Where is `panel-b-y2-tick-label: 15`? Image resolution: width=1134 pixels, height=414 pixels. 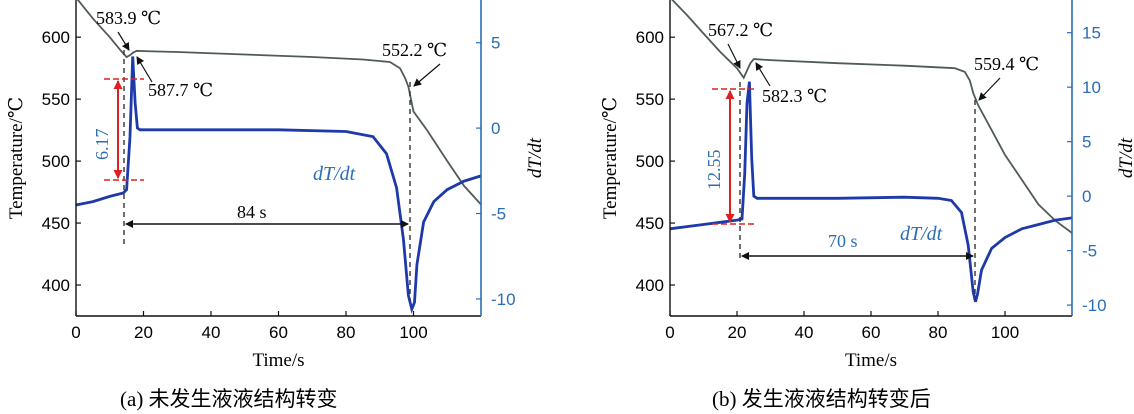
panel-b-y2-tick-label: 15 is located at coordinates (1091, 33).